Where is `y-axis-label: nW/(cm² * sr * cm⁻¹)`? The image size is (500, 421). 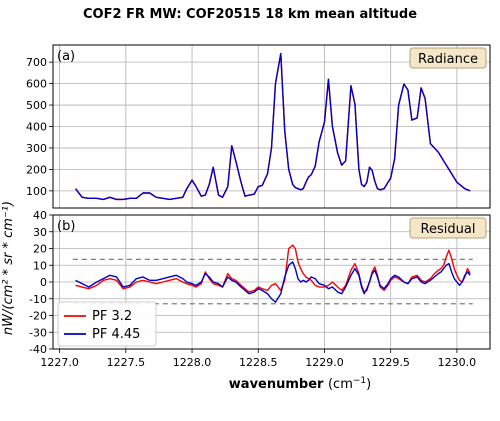 y-axis-label: nW/(cm² * sr * cm⁻¹) is located at coordinates (8, 268).